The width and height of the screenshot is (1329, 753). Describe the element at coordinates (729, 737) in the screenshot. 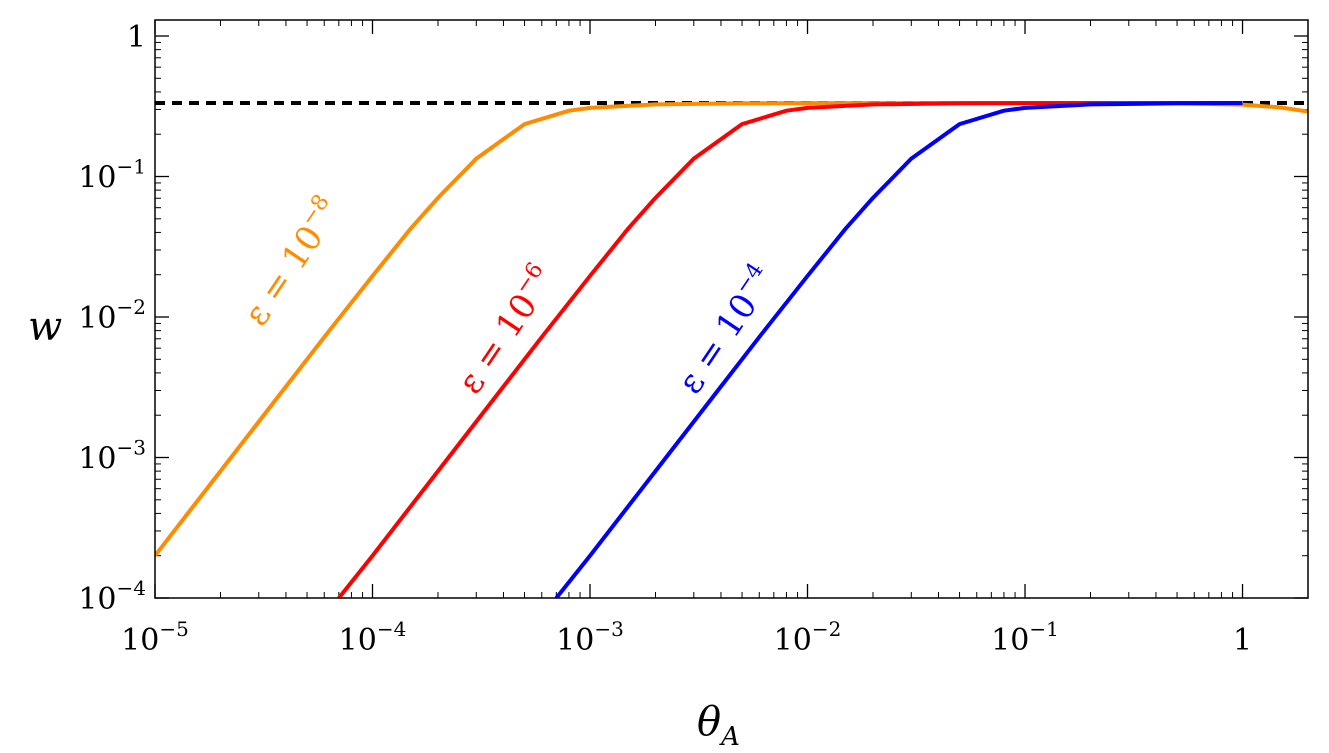

I see `x-axis-label-sub: A` at that location.